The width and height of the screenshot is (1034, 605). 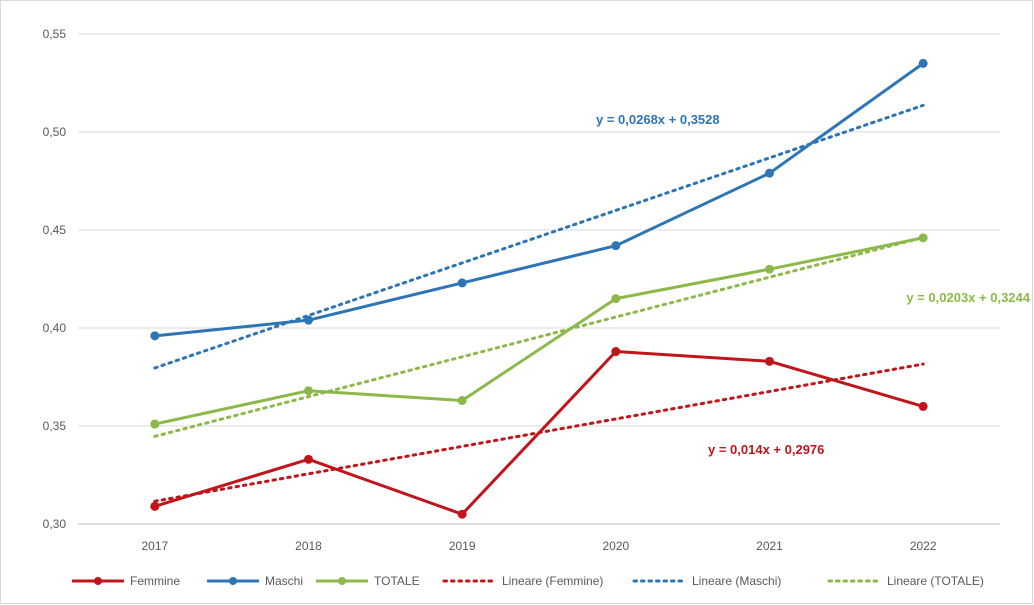 I want to click on y-tick-label: 0,40, so click(x=55, y=328).